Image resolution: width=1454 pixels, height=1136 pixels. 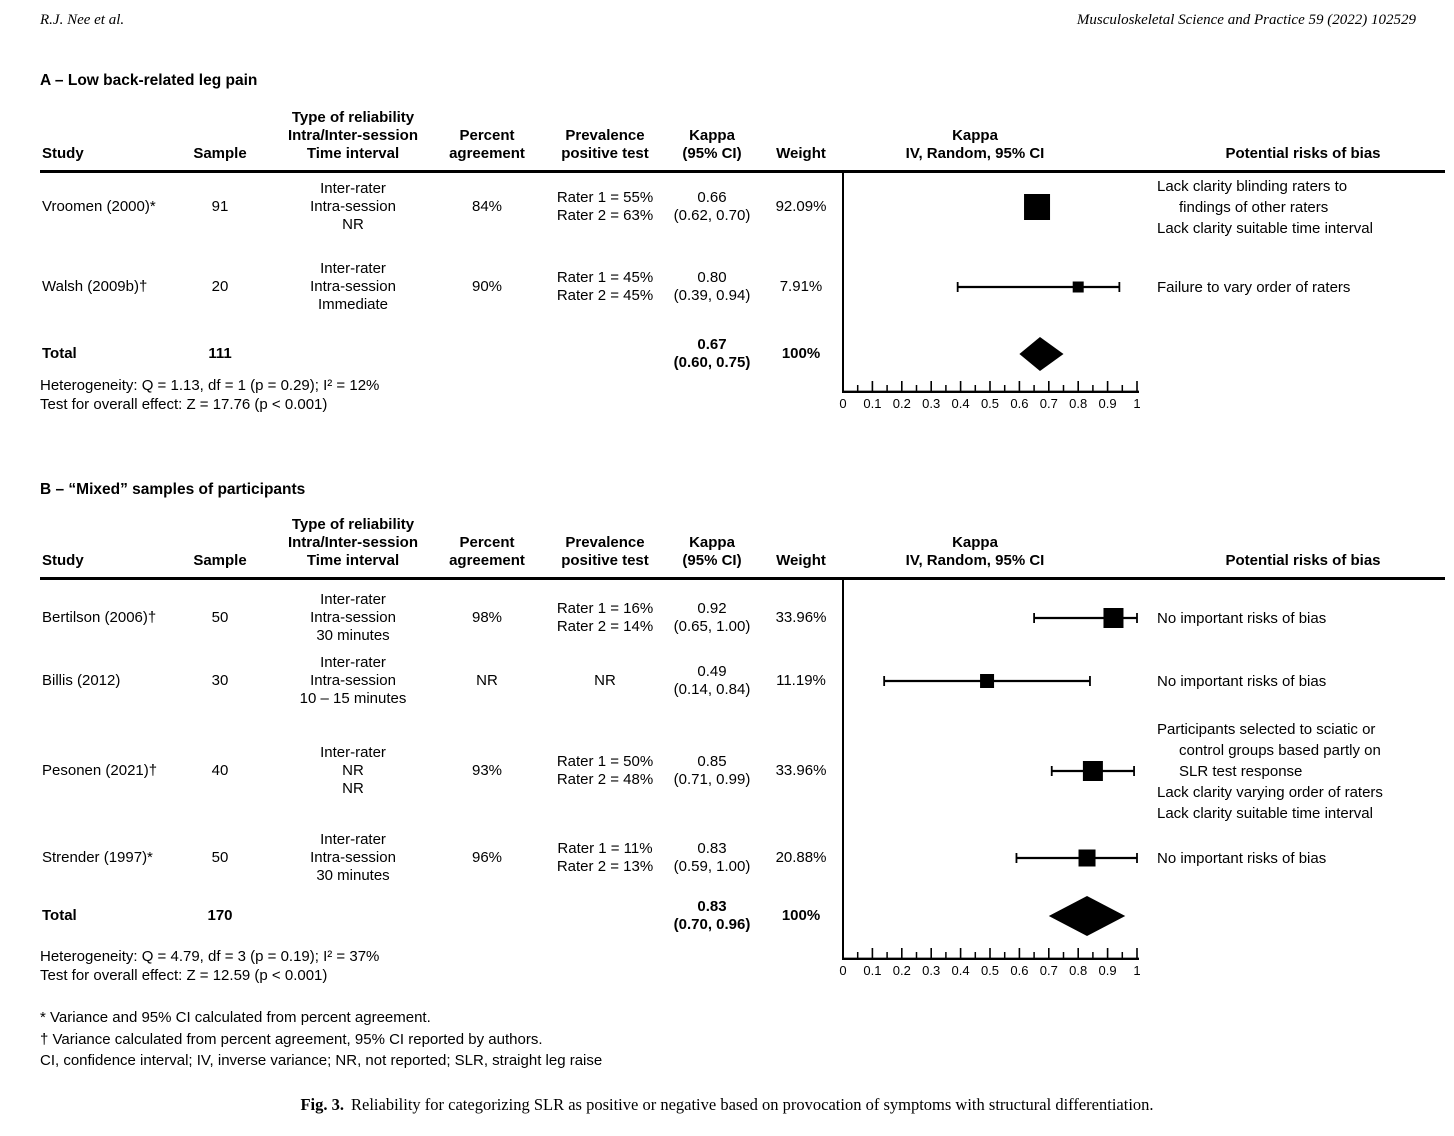 What do you see at coordinates (220, 286) in the screenshot?
I see `sample-value: 20` at bounding box center [220, 286].